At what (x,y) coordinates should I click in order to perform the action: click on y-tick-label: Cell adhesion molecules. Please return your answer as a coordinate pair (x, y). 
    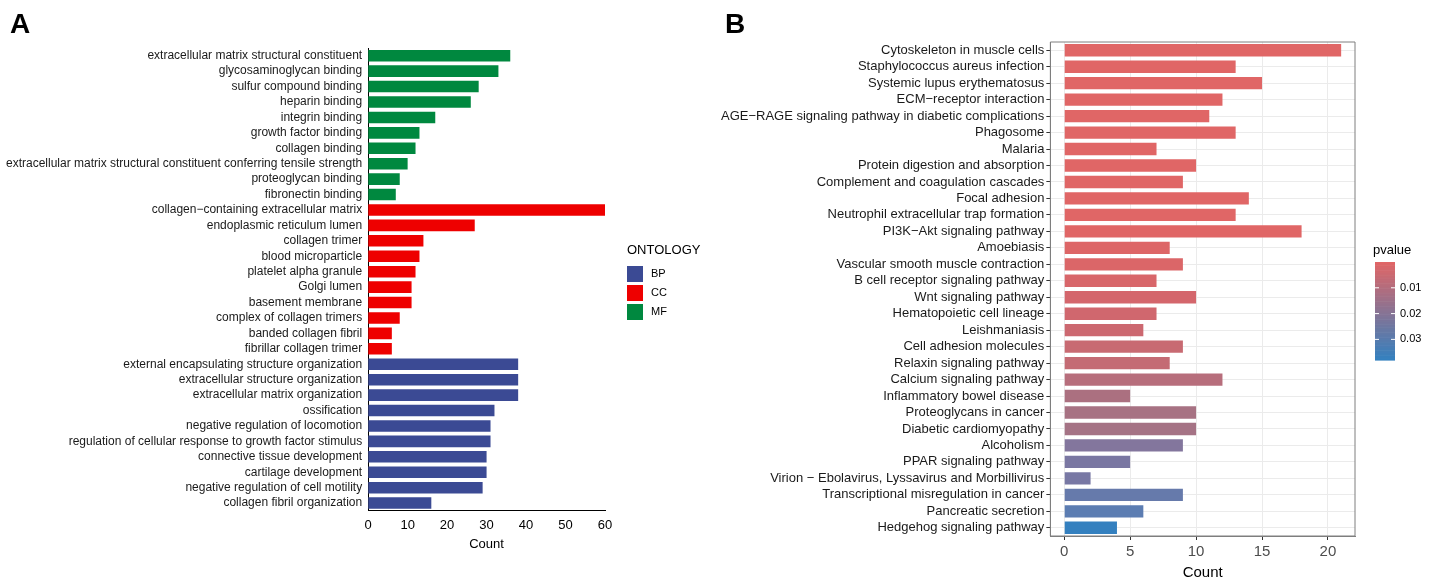
    Looking at the image, I should click on (974, 346).